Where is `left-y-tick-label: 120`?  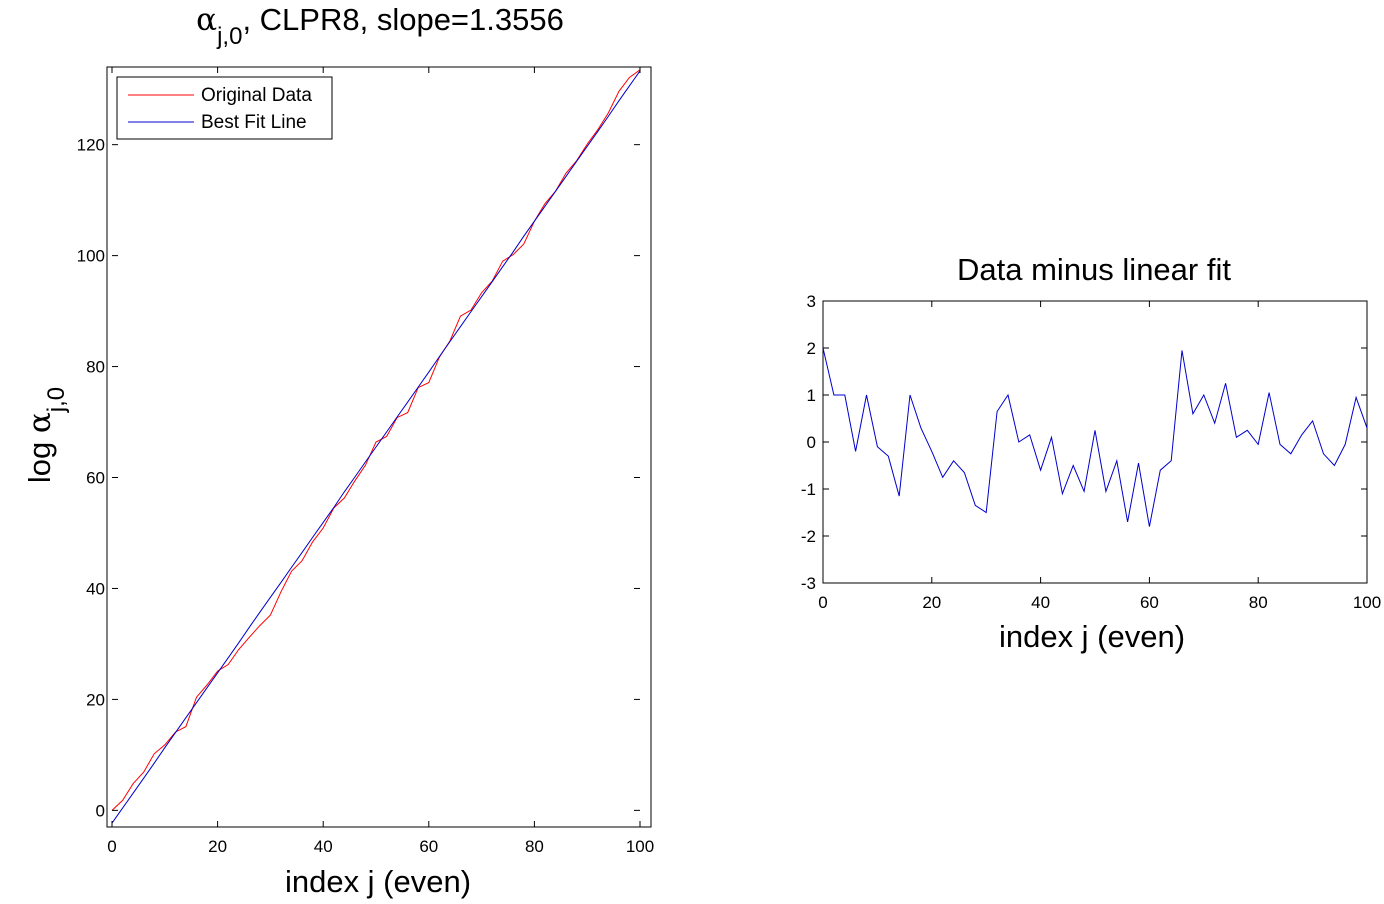
left-y-tick-label: 120 is located at coordinates (91, 145).